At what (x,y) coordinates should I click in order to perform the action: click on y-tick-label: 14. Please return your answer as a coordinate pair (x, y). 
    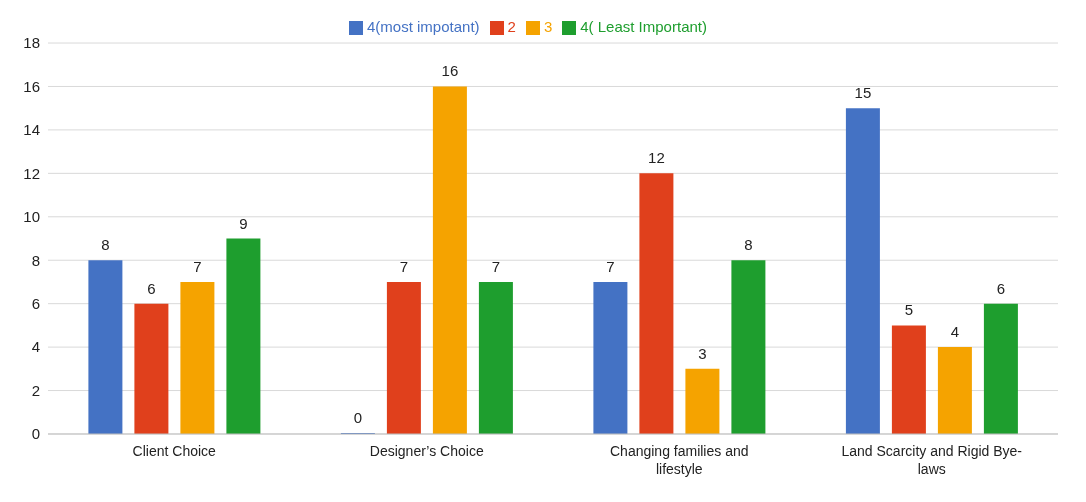
    Looking at the image, I should click on (31, 130).